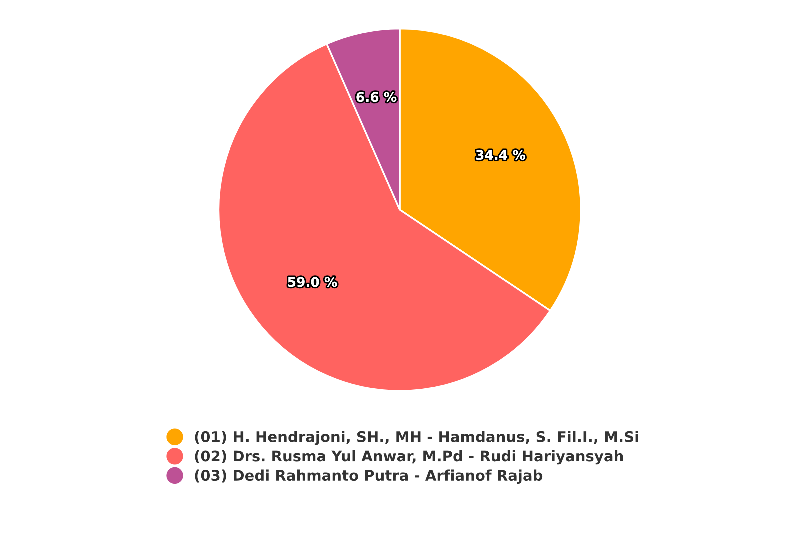  I want to click on legend-label: (02) Drs. Rusma Yul Anwar, M.Pd - Rudi Hariyansyah, so click(409, 457).